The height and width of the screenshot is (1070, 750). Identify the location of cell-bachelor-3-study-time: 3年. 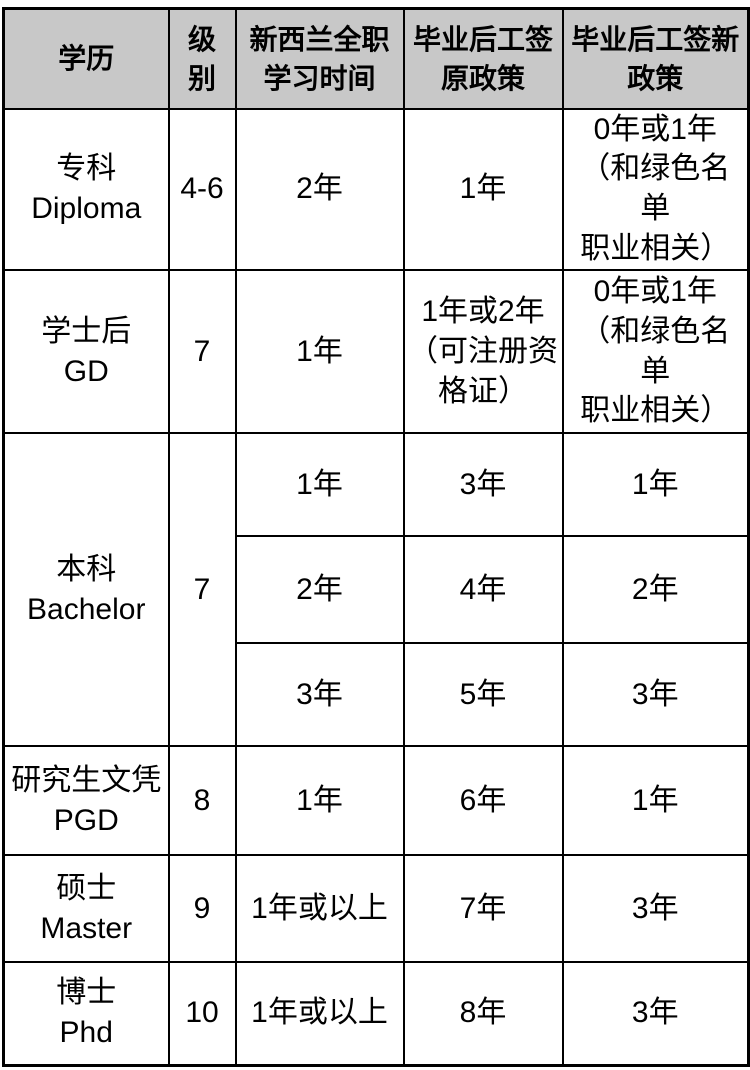
(319, 695).